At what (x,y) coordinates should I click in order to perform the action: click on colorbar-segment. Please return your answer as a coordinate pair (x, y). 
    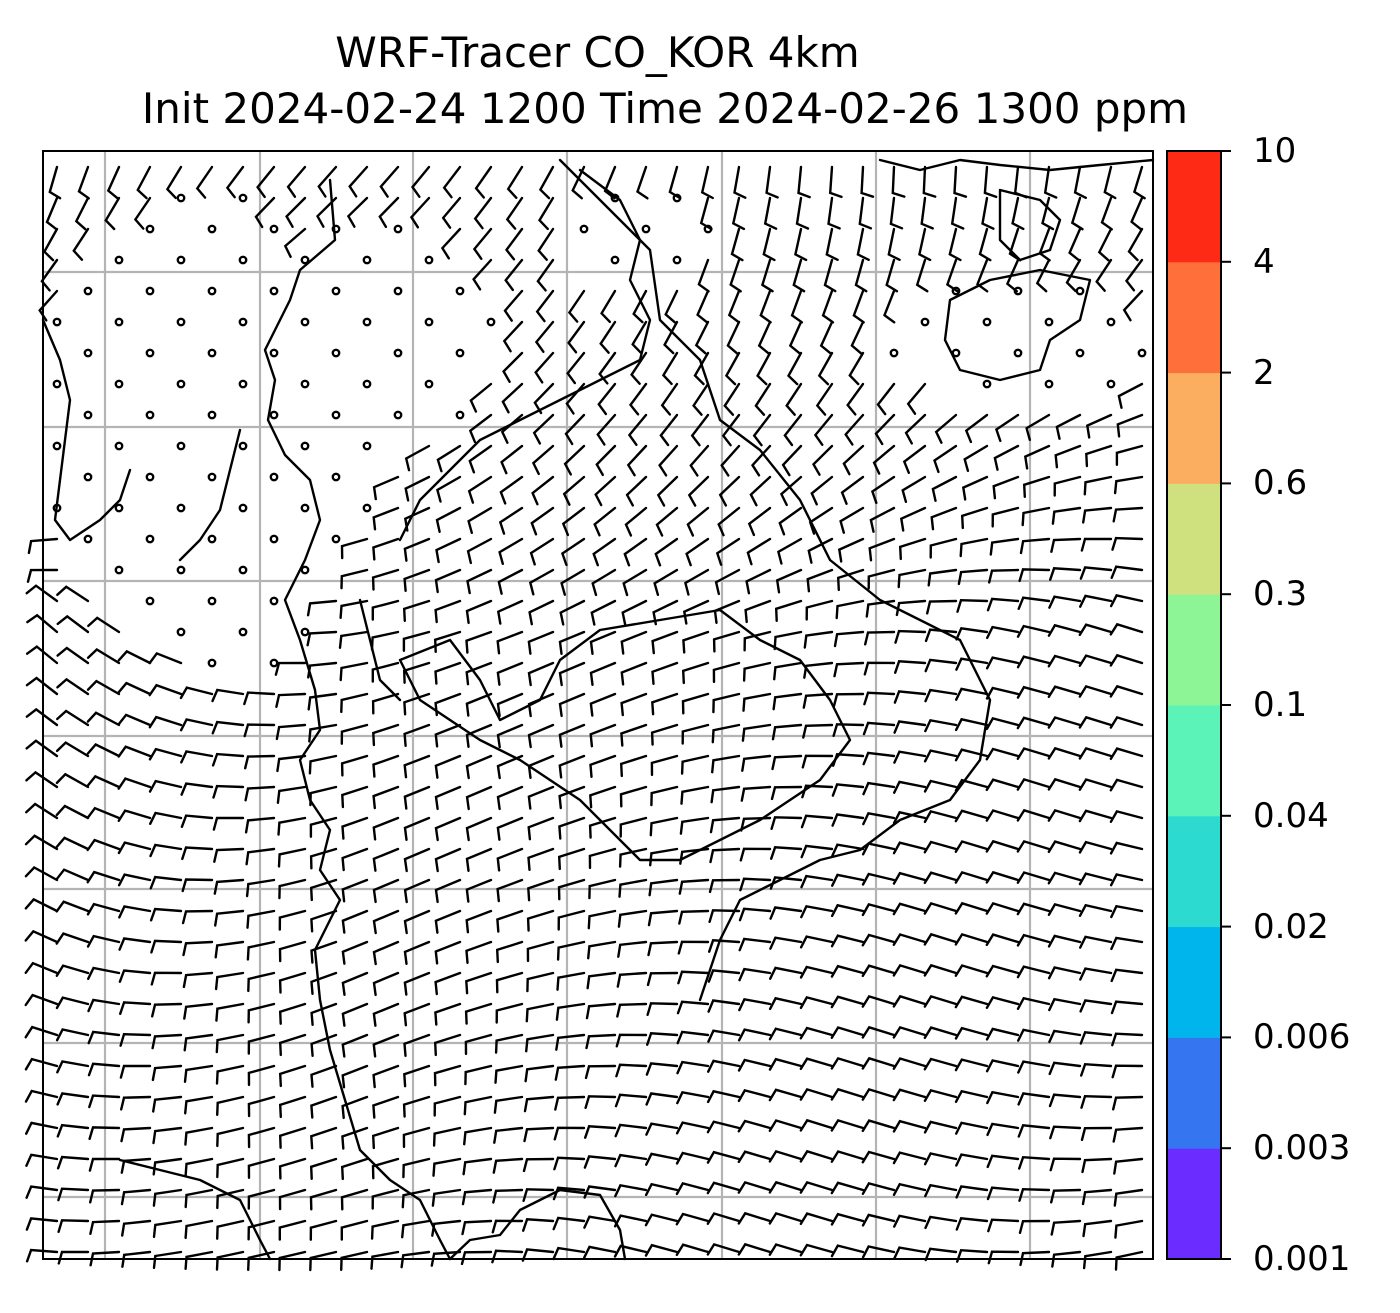
    Looking at the image, I should click on (1194, 982).